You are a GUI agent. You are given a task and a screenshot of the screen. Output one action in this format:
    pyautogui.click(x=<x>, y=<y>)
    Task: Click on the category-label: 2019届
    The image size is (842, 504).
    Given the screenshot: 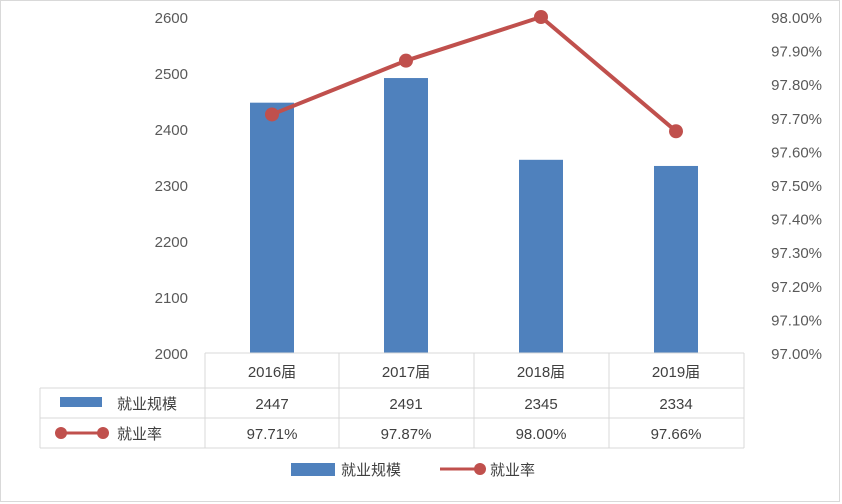 What is the action you would take?
    pyautogui.click(x=676, y=372)
    